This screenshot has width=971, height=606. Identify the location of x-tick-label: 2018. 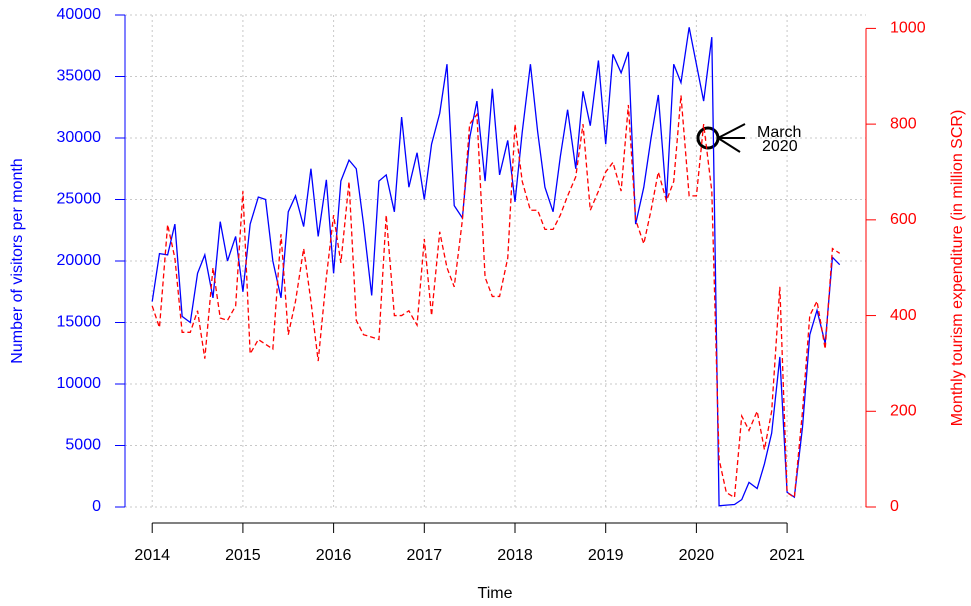
(515, 555).